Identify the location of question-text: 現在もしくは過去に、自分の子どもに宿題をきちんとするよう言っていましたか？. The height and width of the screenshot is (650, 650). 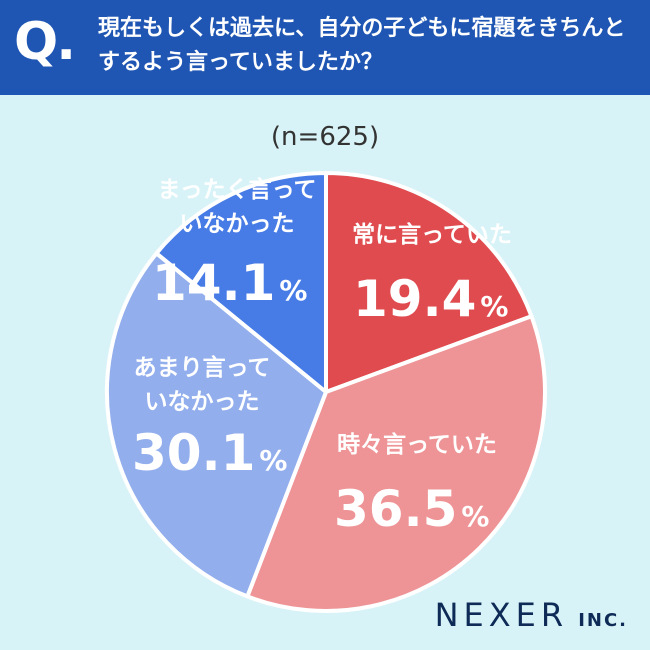
(362, 45).